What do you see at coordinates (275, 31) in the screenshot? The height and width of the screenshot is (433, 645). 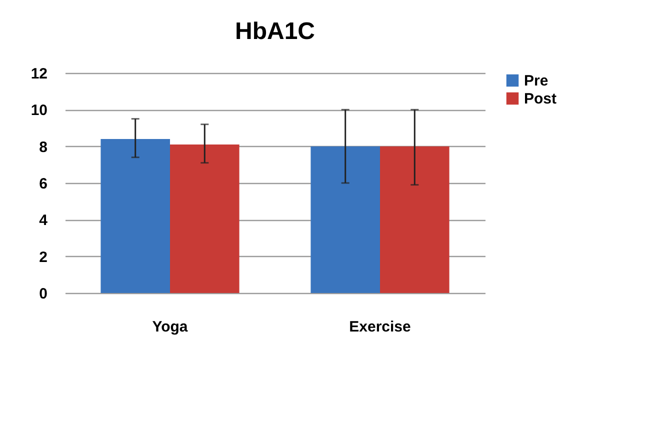 I see `chart-title: HbA1C` at bounding box center [275, 31].